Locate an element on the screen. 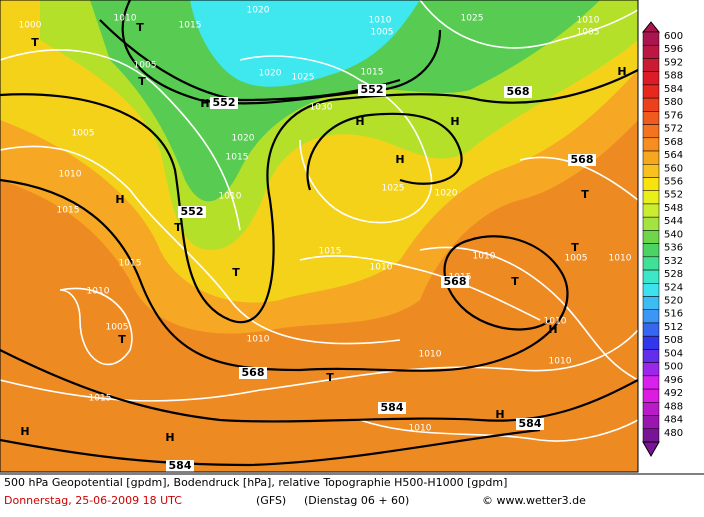  legend-label: 540 is located at coordinates (673, 234).